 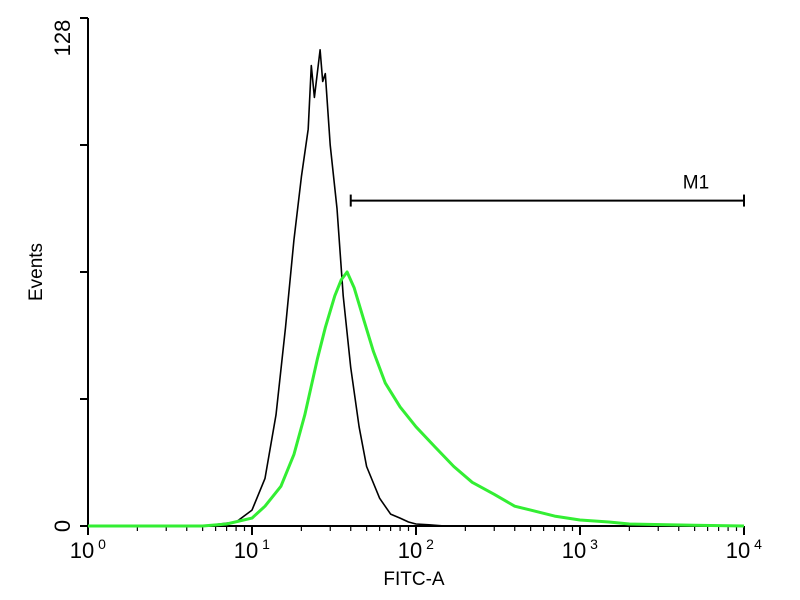 I want to click on x-tick-exponent: 0, so click(x=102, y=544).